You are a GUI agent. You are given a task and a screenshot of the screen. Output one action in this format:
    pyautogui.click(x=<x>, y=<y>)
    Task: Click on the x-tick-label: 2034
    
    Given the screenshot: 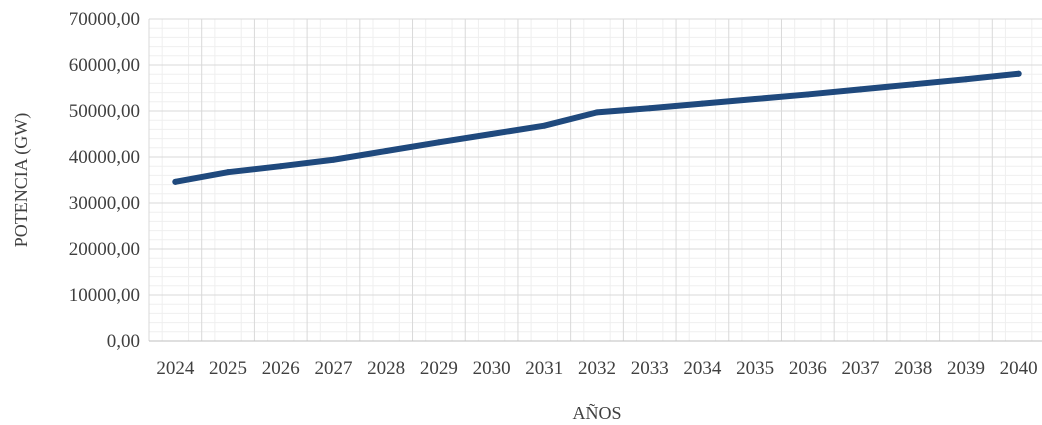 What is the action you would take?
    pyautogui.click(x=702, y=368)
    